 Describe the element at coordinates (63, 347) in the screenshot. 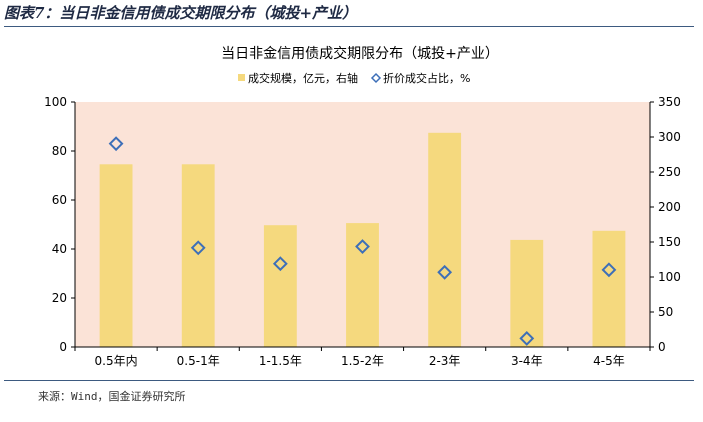

I see `left-tick-label: 0` at that location.